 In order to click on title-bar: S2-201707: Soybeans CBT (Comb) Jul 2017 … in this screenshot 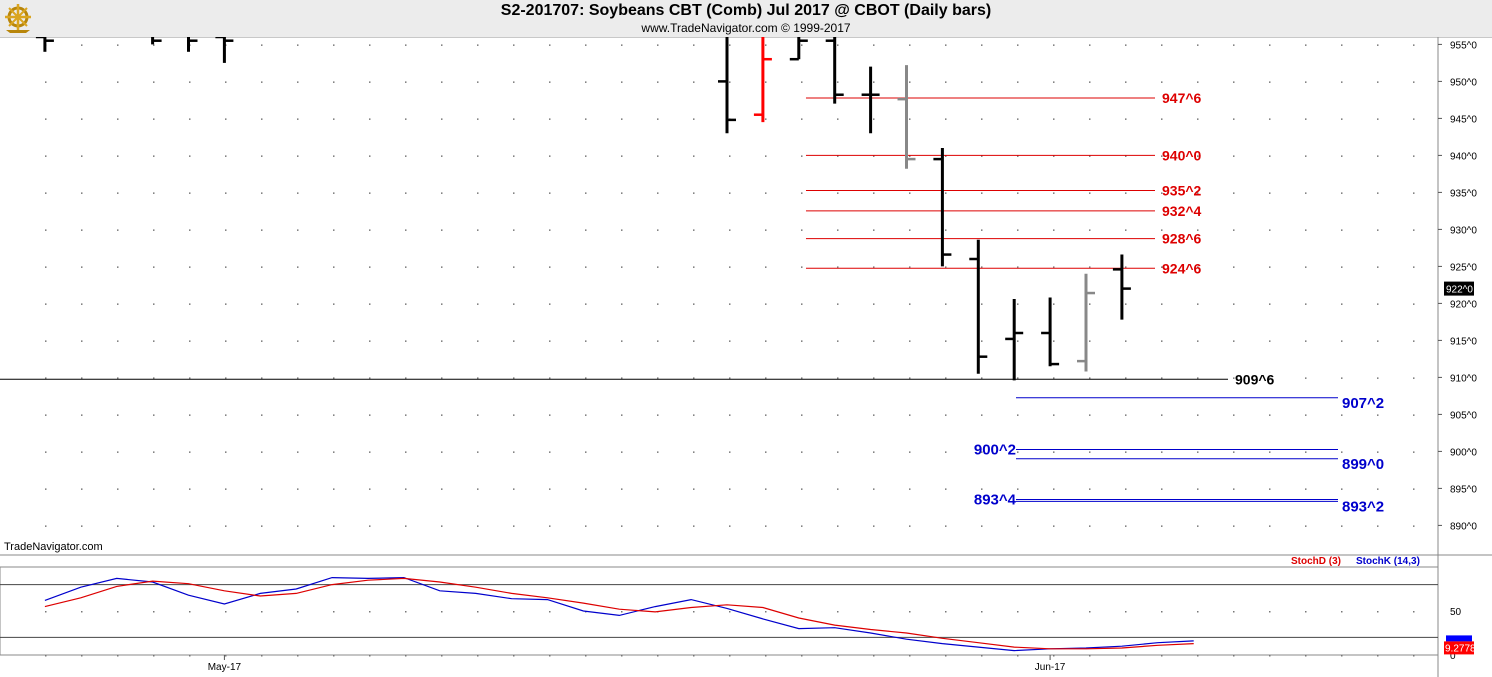, I will do `click(746, 19)`.